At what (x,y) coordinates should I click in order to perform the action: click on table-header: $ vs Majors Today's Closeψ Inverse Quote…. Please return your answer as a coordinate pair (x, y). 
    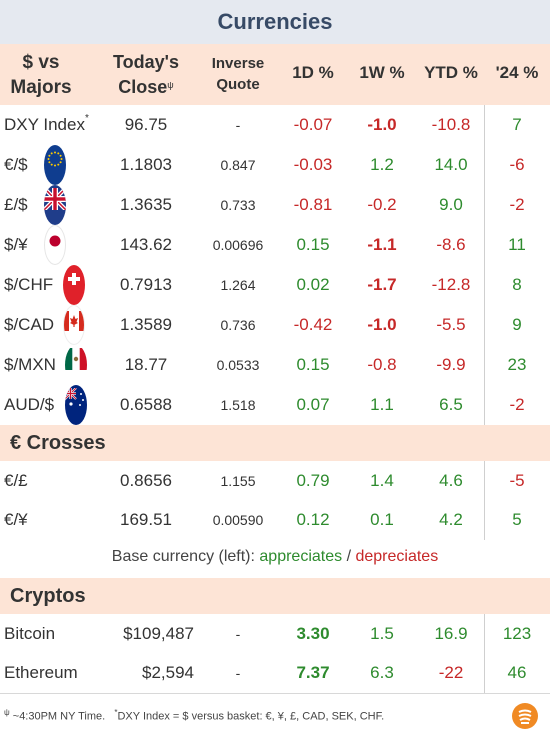
    Looking at the image, I should click on (275, 74).